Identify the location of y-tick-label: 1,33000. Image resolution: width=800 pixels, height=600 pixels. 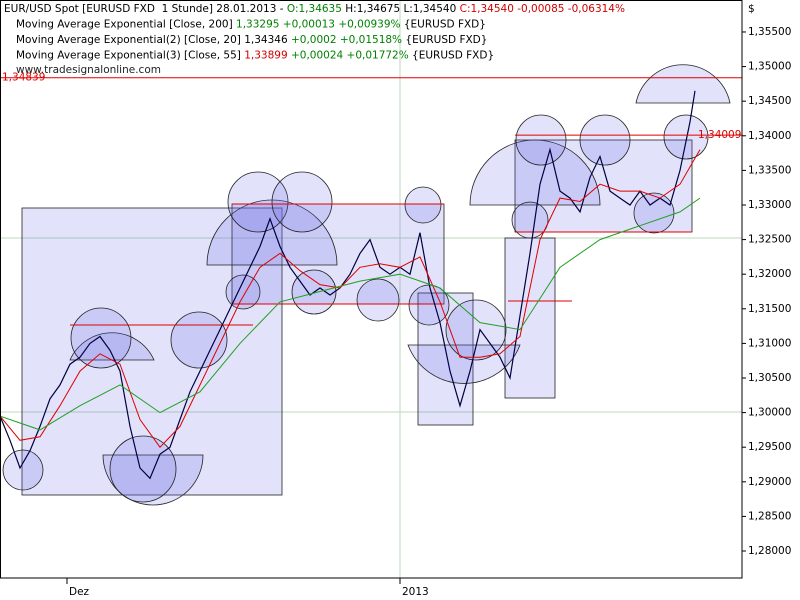
(769, 205).